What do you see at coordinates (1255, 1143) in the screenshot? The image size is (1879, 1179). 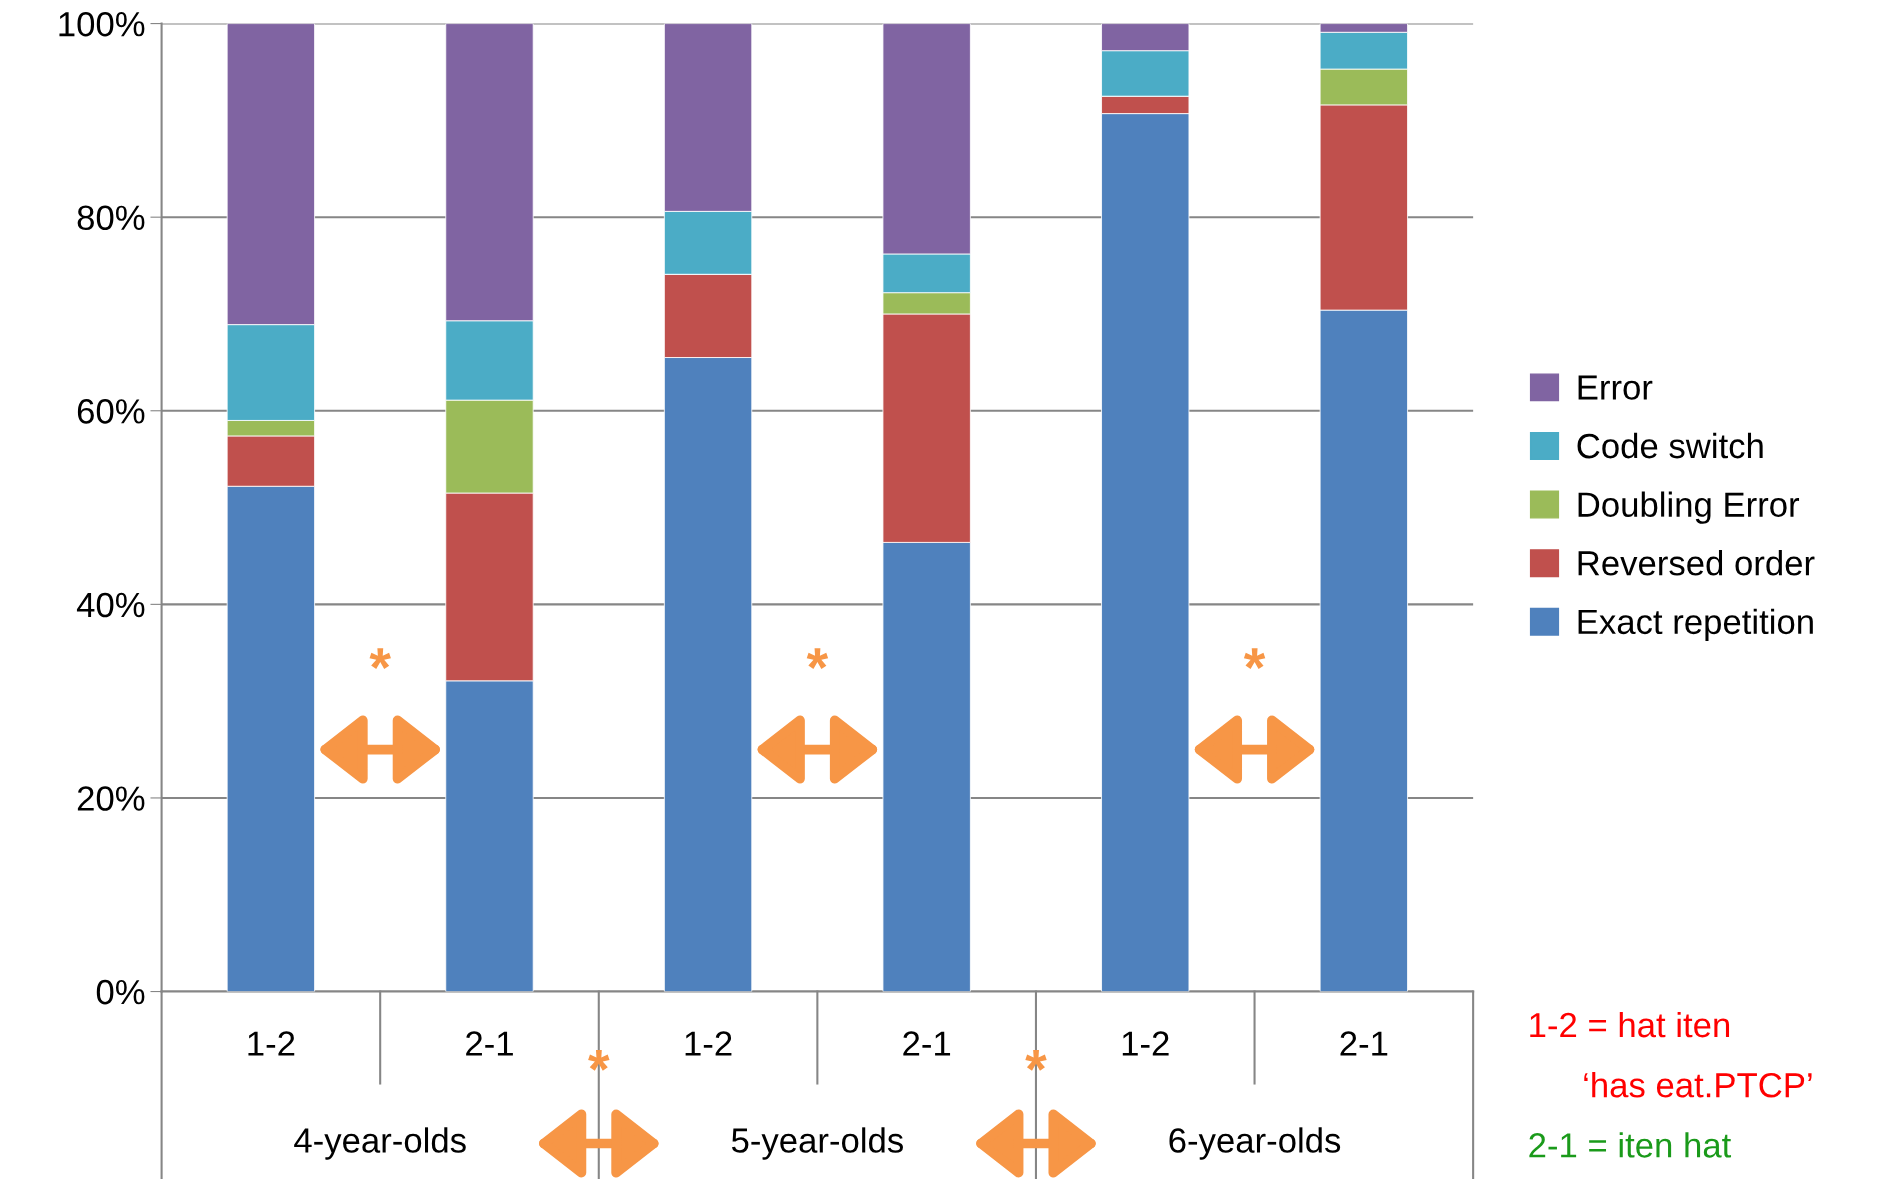 I see `text: 6-year-olds` at bounding box center [1255, 1143].